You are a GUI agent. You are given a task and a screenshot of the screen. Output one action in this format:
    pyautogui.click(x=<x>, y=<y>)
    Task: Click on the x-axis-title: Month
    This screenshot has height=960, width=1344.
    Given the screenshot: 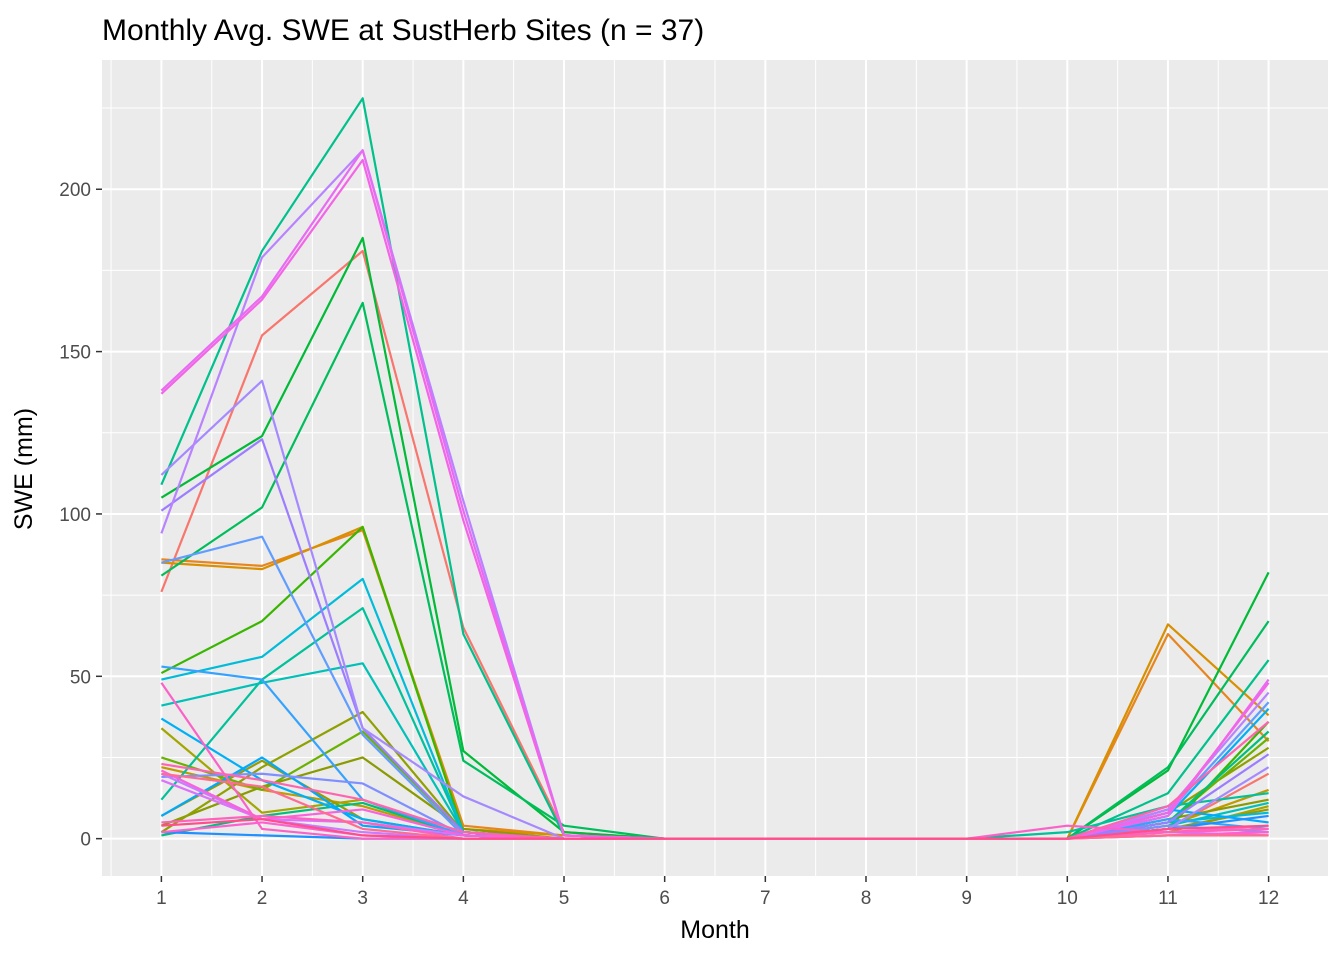 What is the action you would take?
    pyautogui.click(x=714, y=930)
    